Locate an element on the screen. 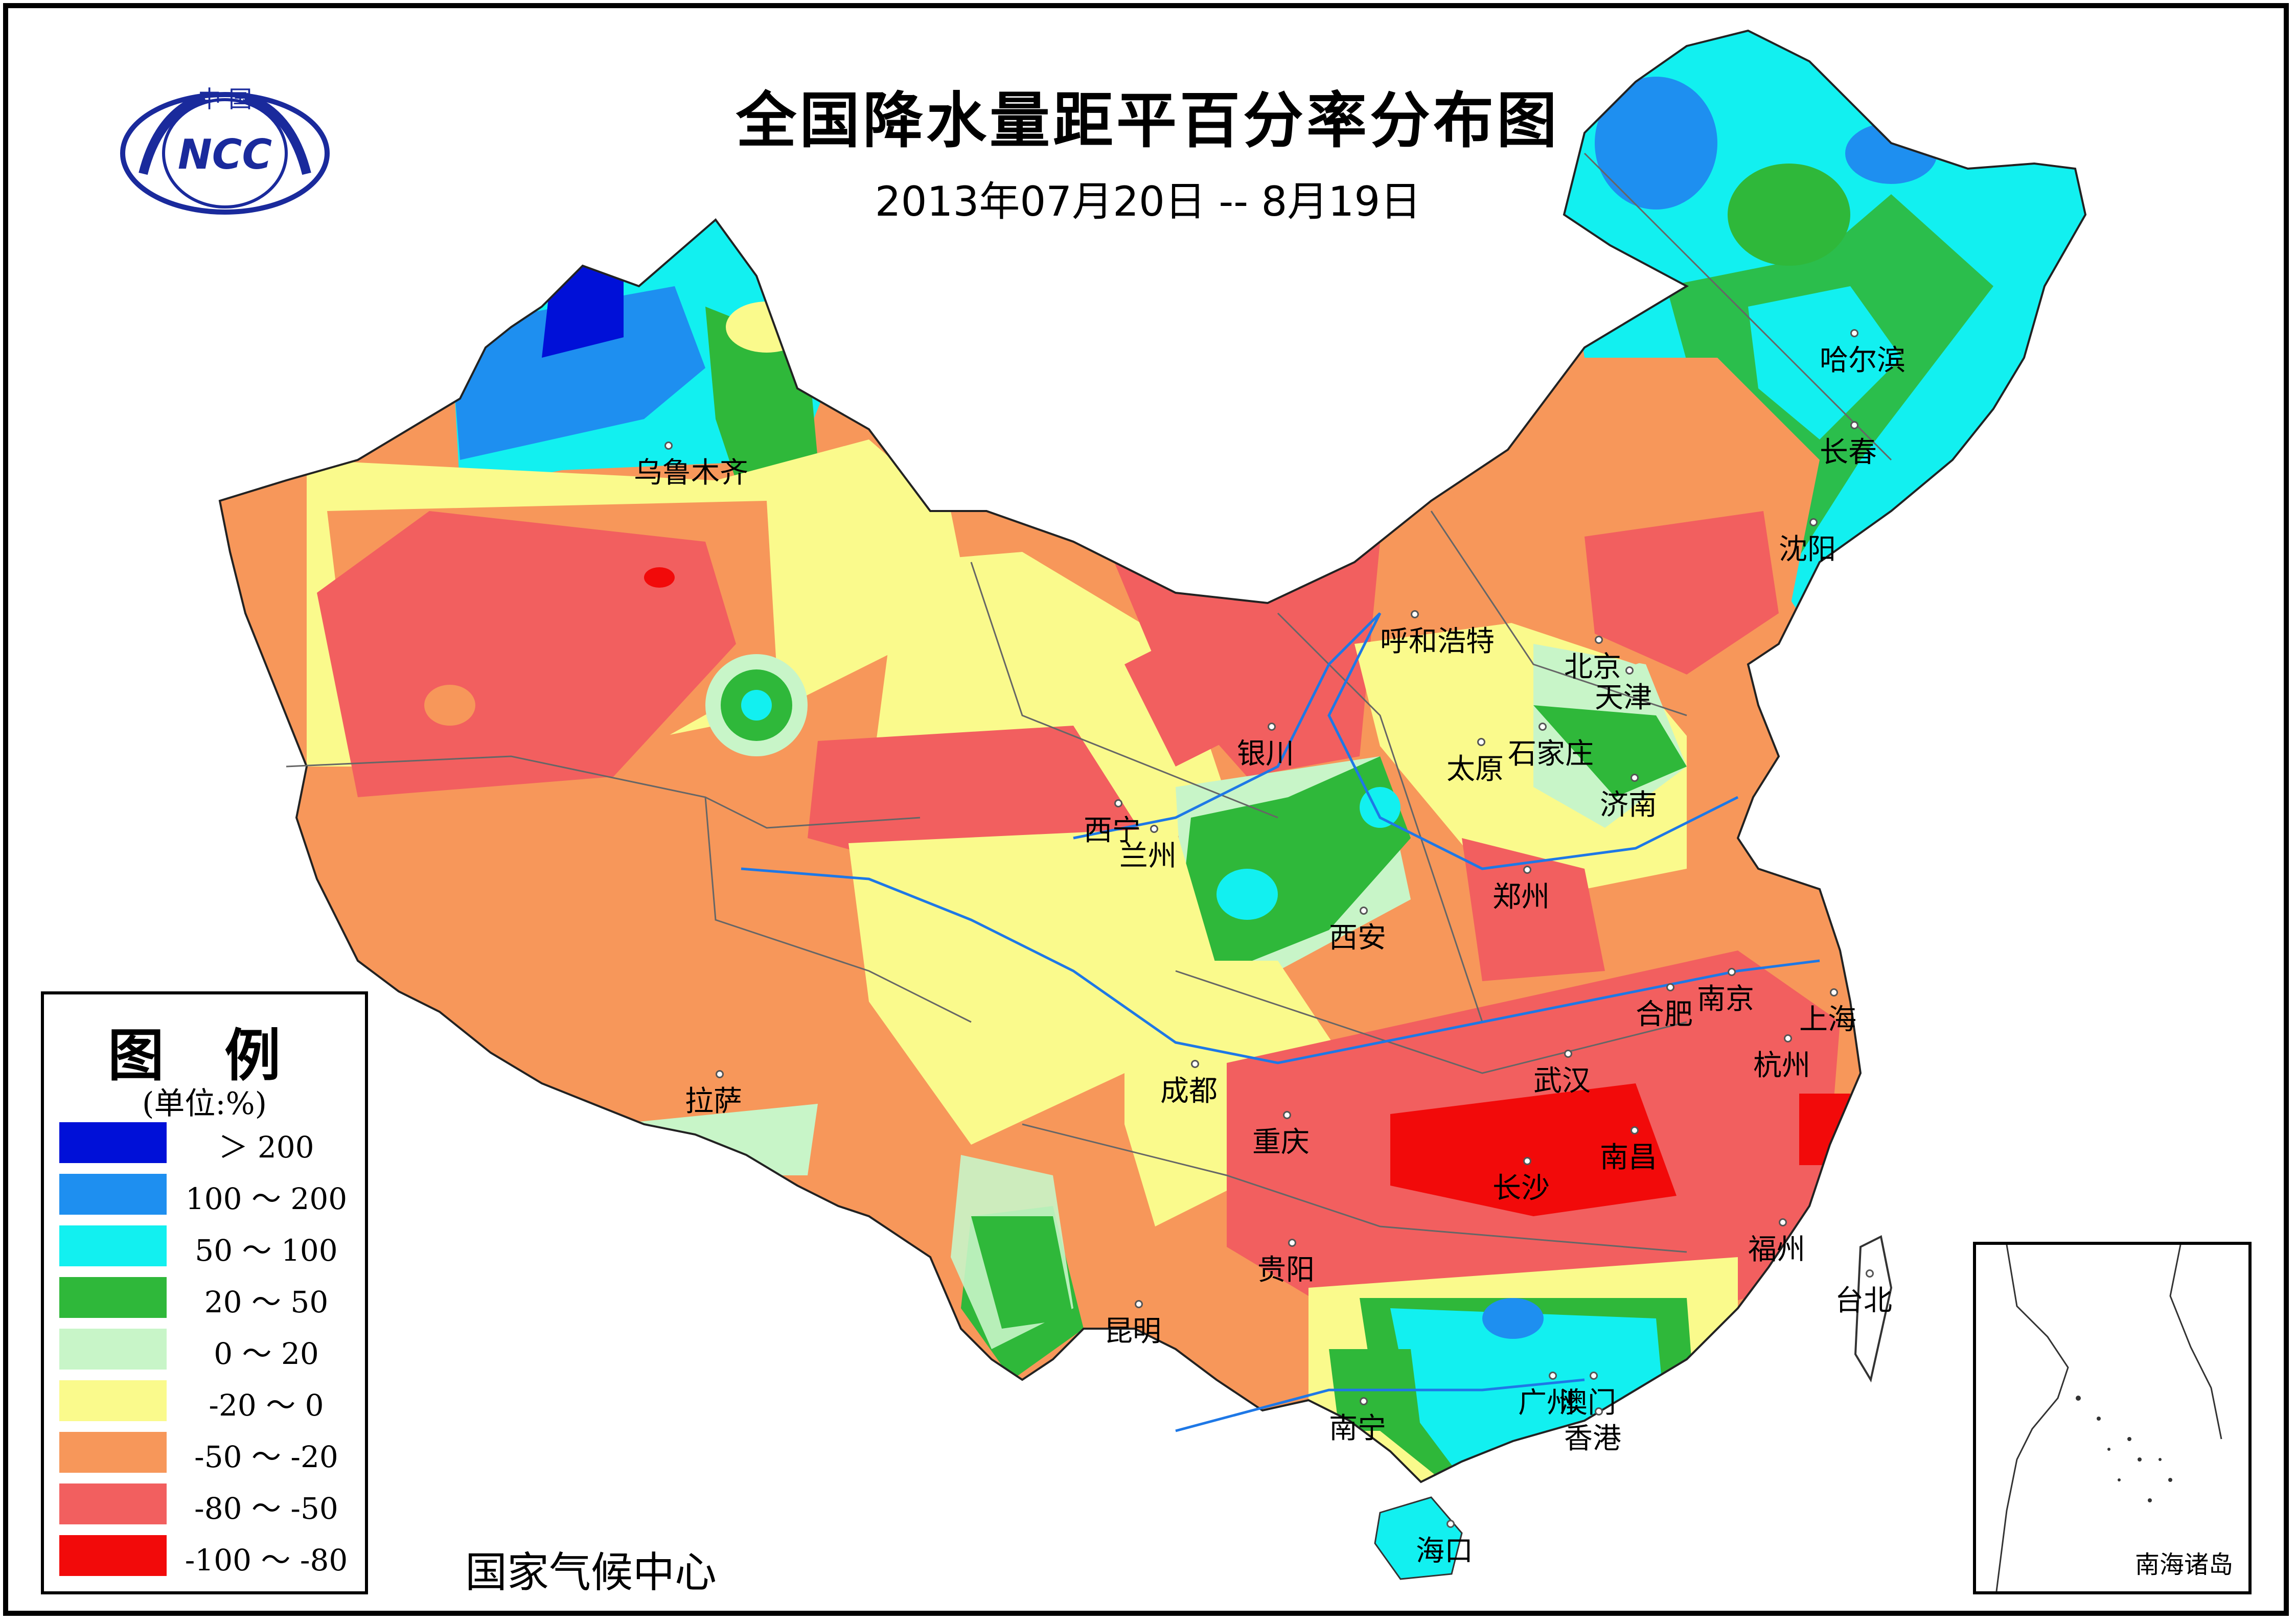  city-label: 天津 is located at coordinates (1624, 697).